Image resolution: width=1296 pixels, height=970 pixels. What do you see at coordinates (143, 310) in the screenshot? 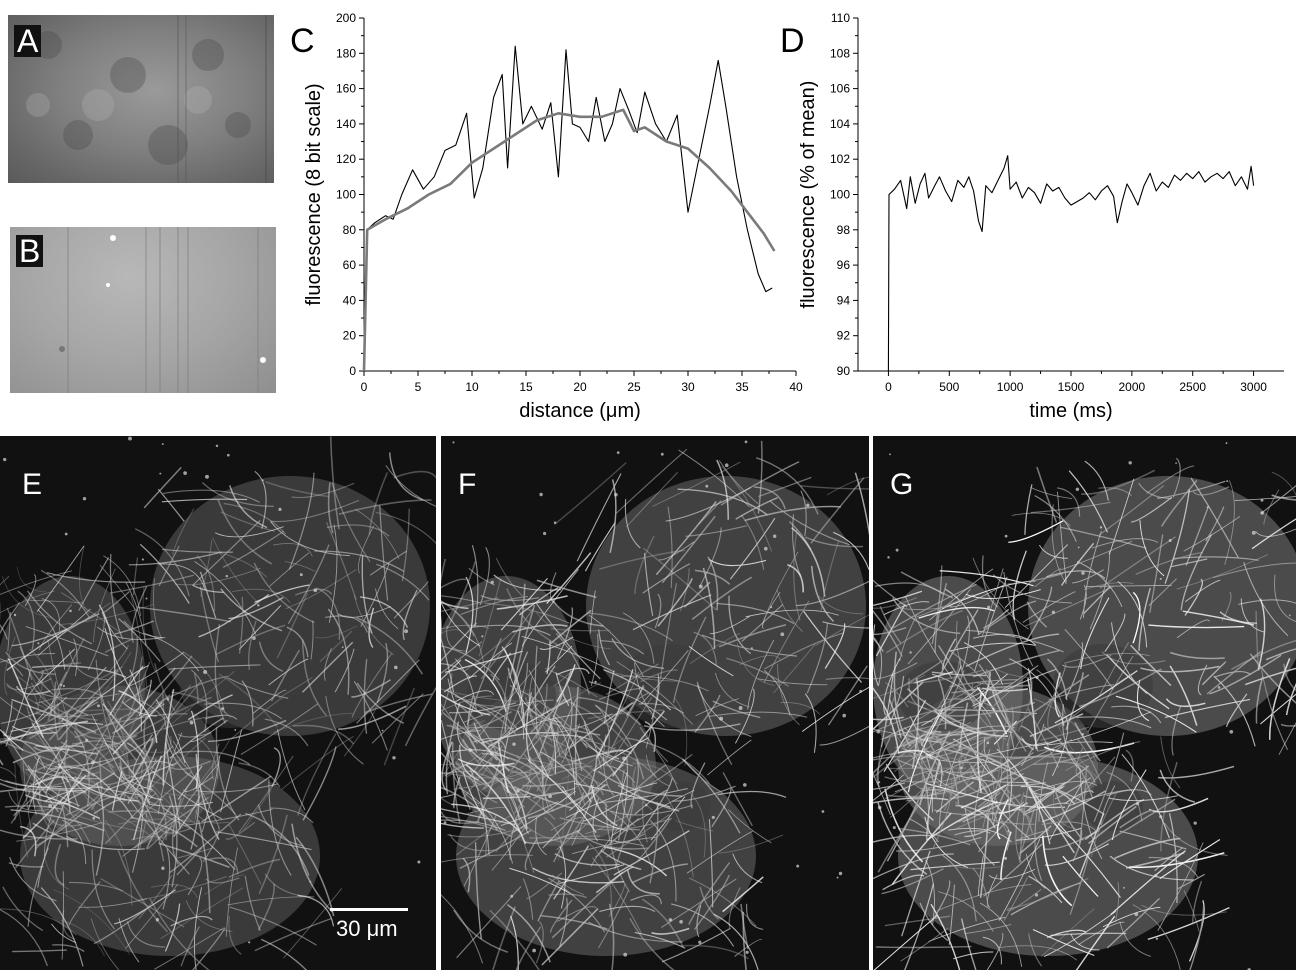
I see `micrograph-b: B` at bounding box center [143, 310].